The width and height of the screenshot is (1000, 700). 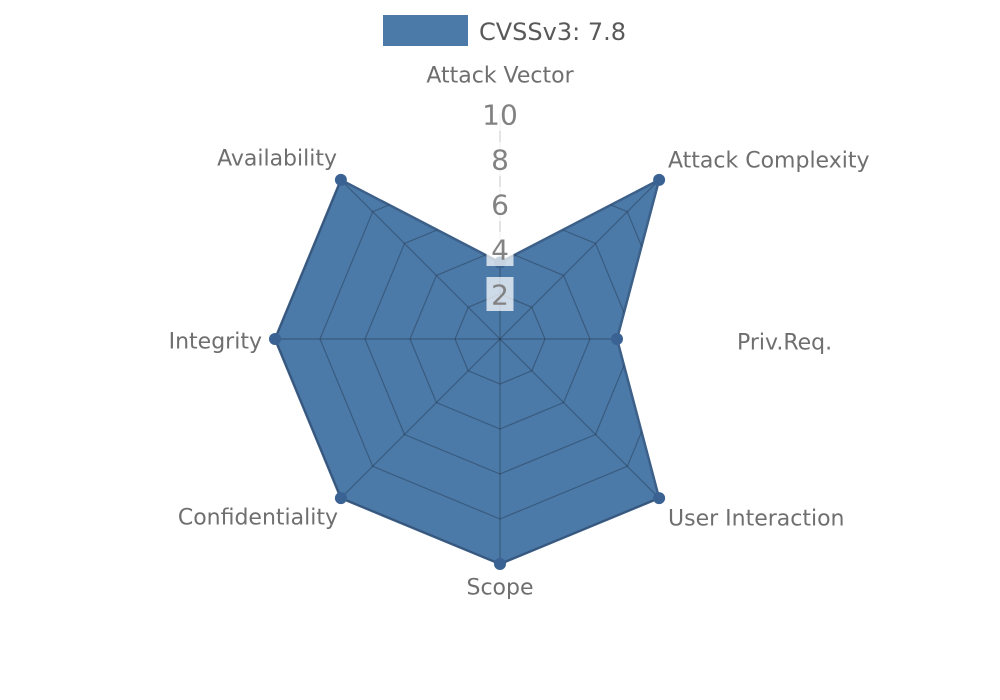 I want to click on grid-ring, so click(x=500, y=339).